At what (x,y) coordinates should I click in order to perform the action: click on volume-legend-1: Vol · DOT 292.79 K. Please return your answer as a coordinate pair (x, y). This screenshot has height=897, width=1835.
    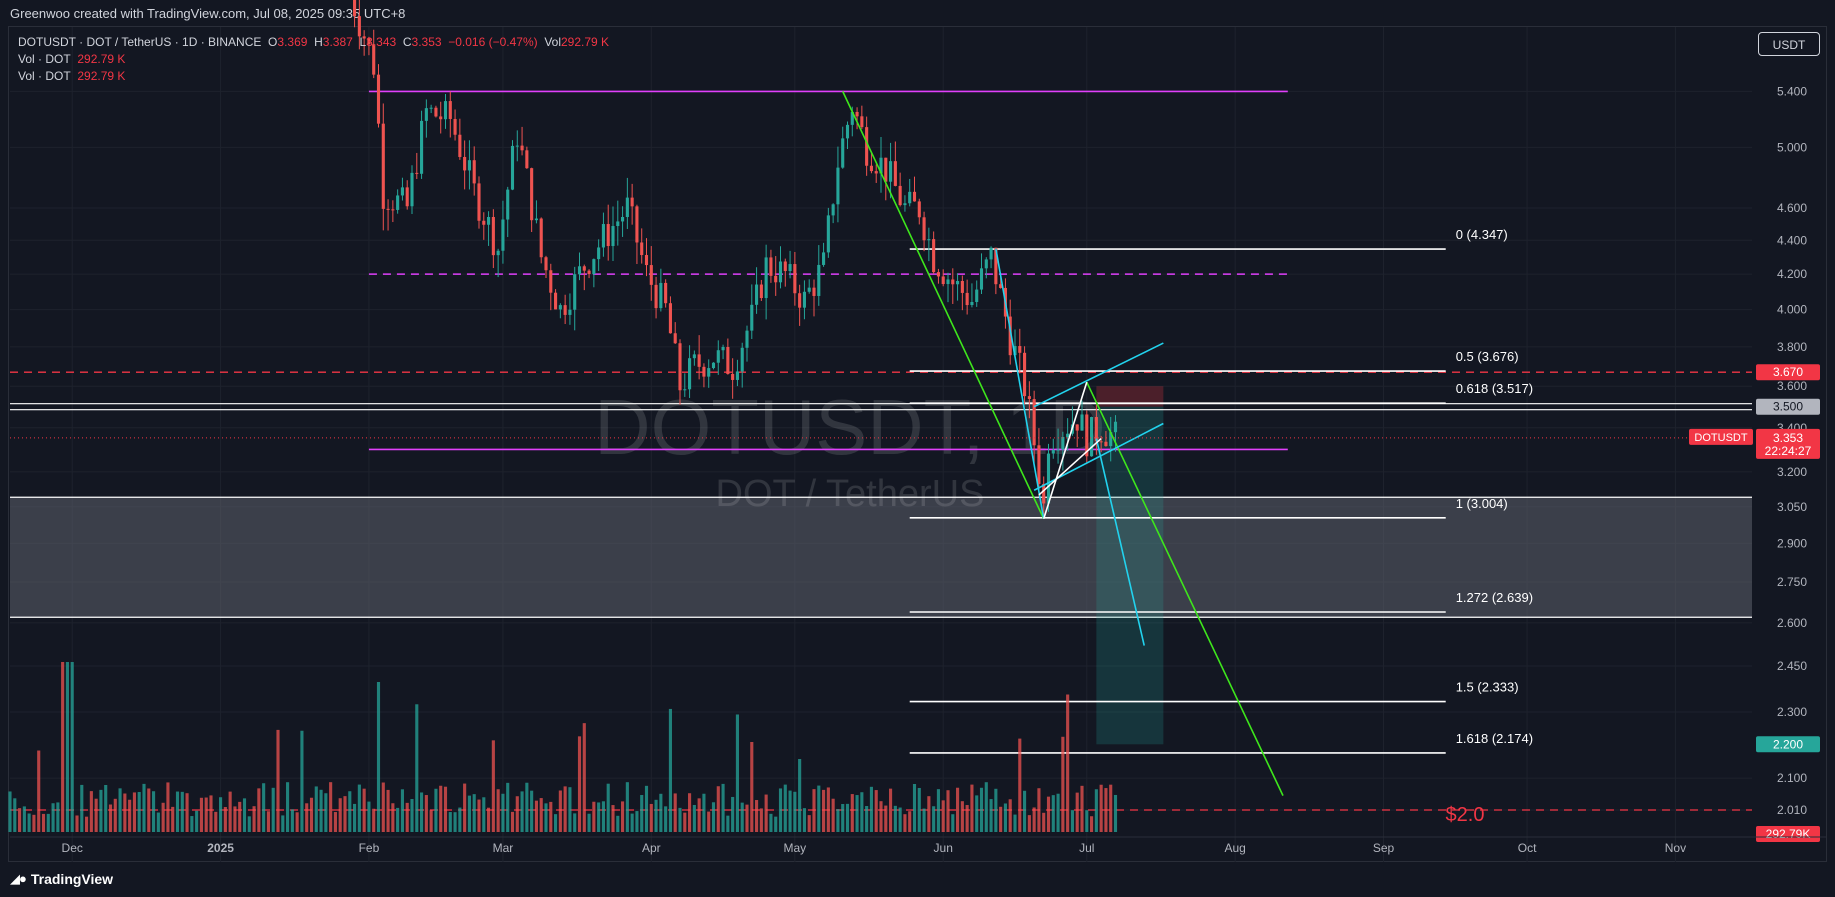
    Looking at the image, I should click on (71, 59).